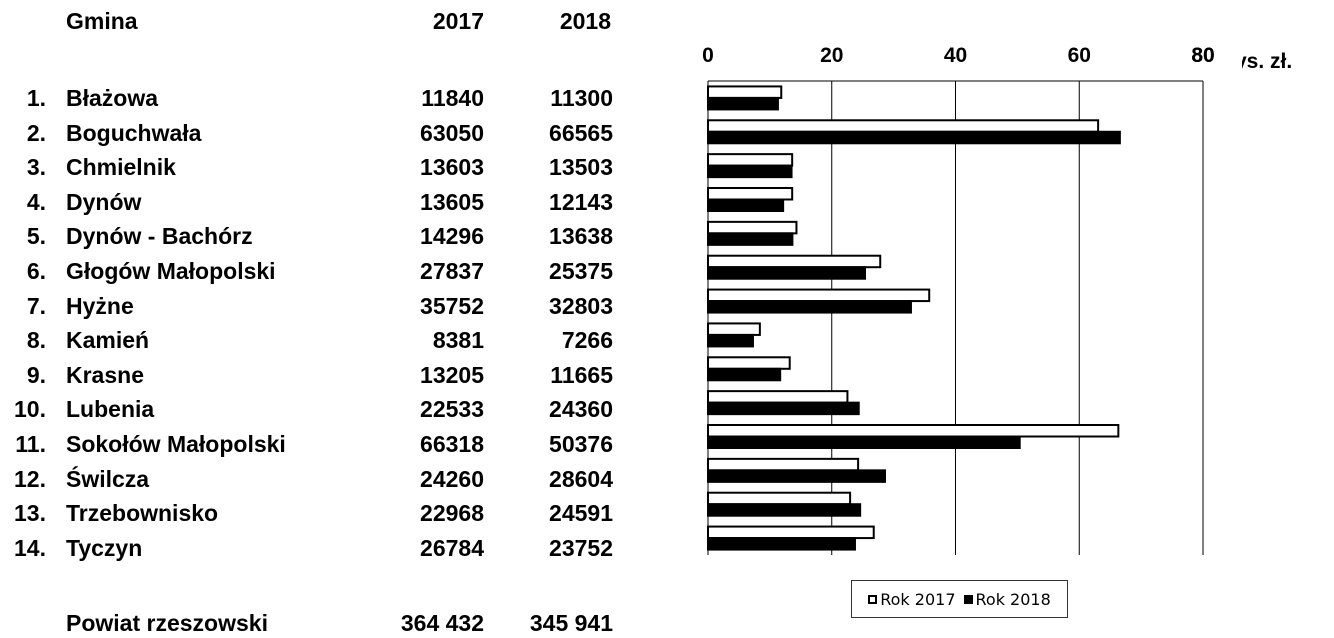 The image size is (1334, 638). What do you see at coordinates (100, 305) in the screenshot?
I see `row-name: Hyżne` at bounding box center [100, 305].